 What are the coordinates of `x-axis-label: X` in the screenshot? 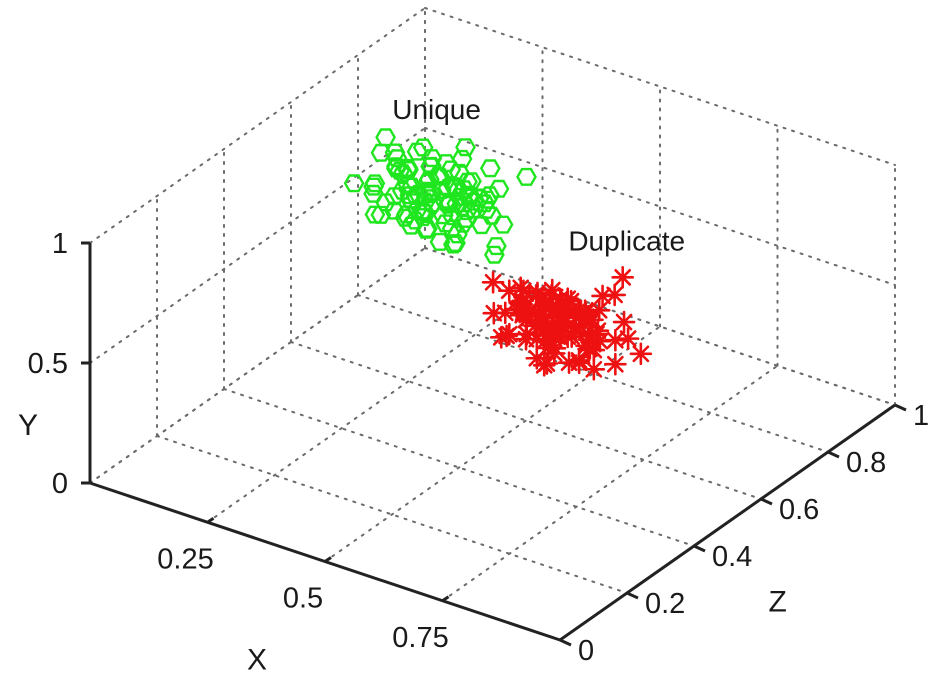 It's located at (257, 660).